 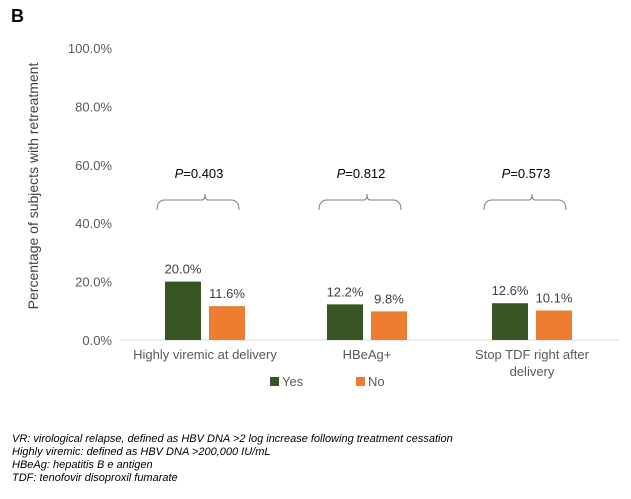 I want to click on data-label: 10.1%, so click(x=554, y=298).